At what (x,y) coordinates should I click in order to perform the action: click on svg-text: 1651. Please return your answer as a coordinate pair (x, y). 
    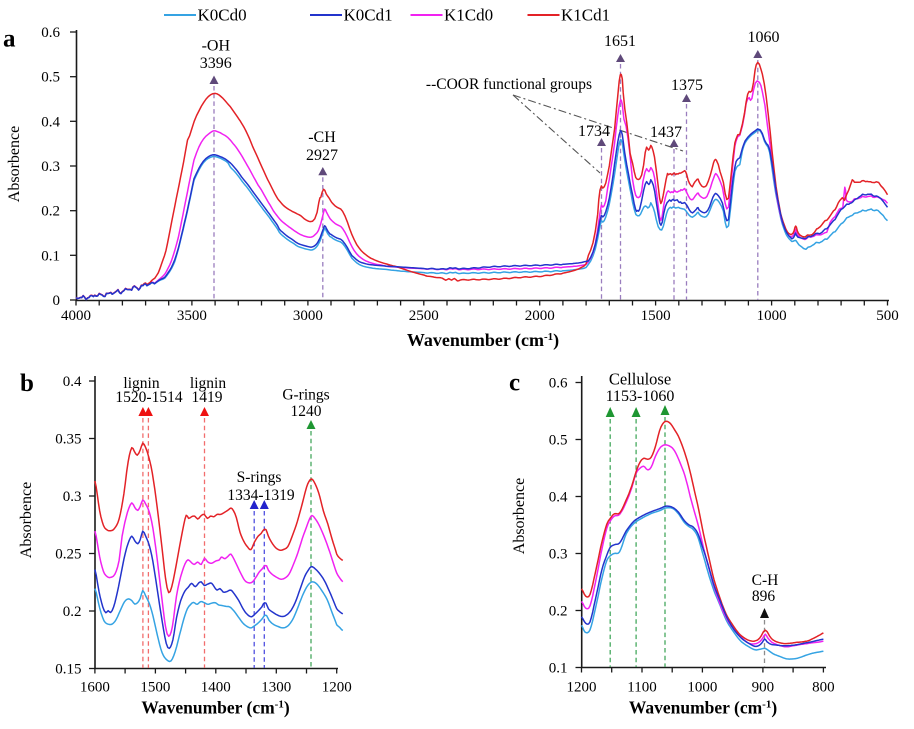
    Looking at the image, I should click on (620, 41).